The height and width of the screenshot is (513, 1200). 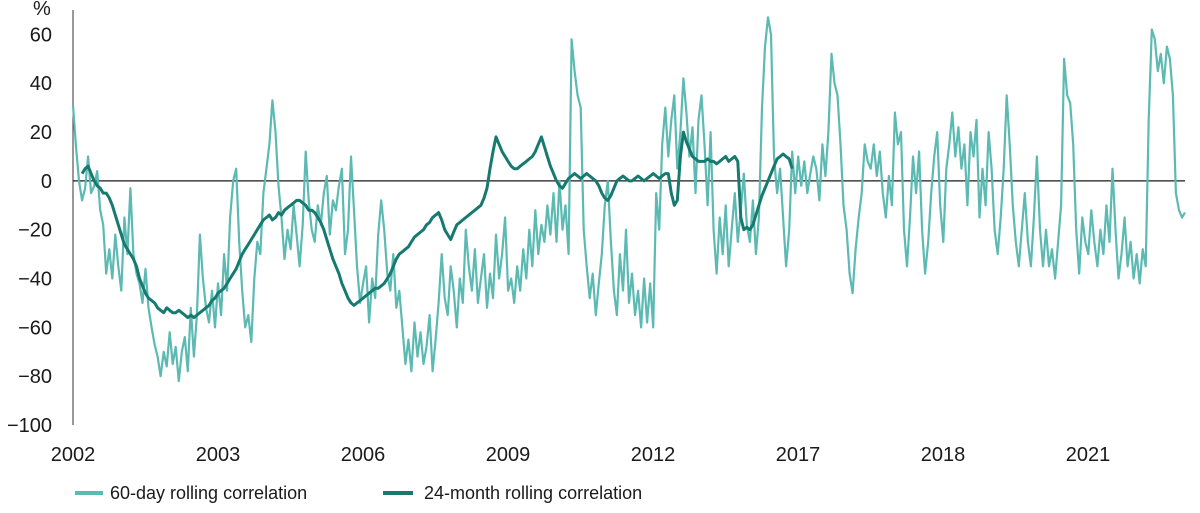 What do you see at coordinates (363, 455) in the screenshot?
I see `x-tick-label: 2006` at bounding box center [363, 455].